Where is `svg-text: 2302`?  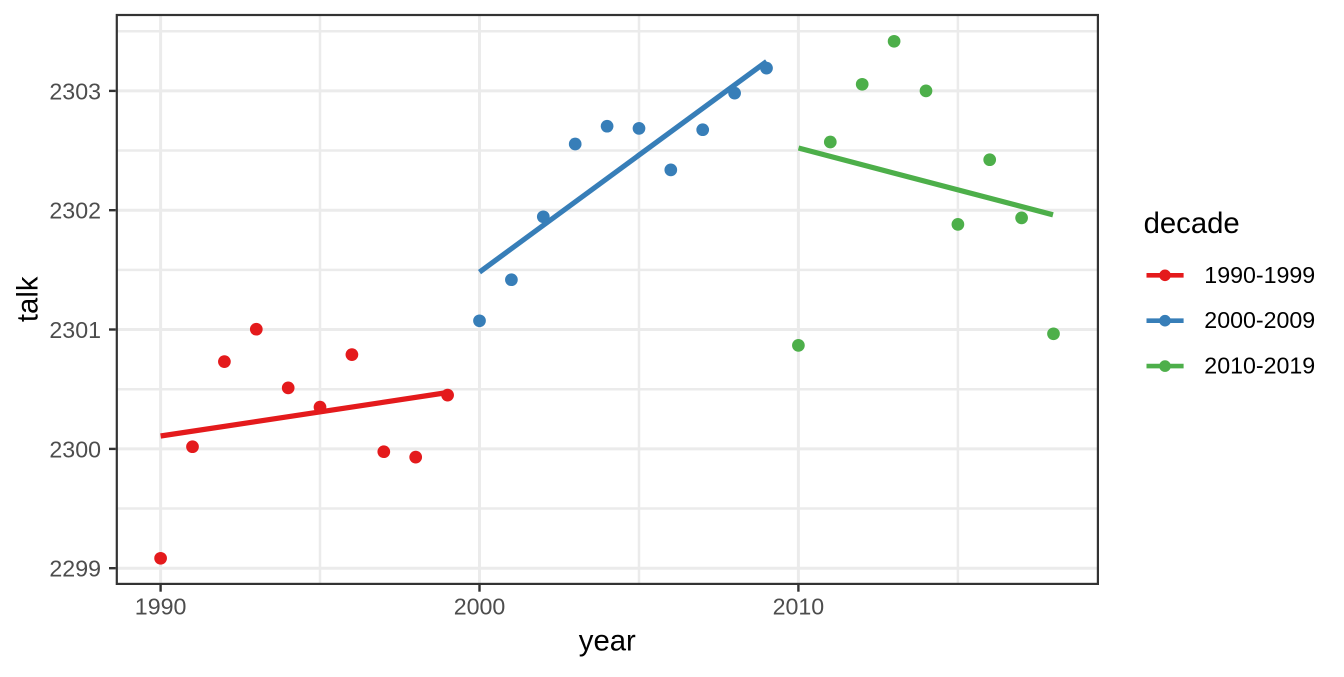
svg-text: 2302 is located at coordinates (75, 211).